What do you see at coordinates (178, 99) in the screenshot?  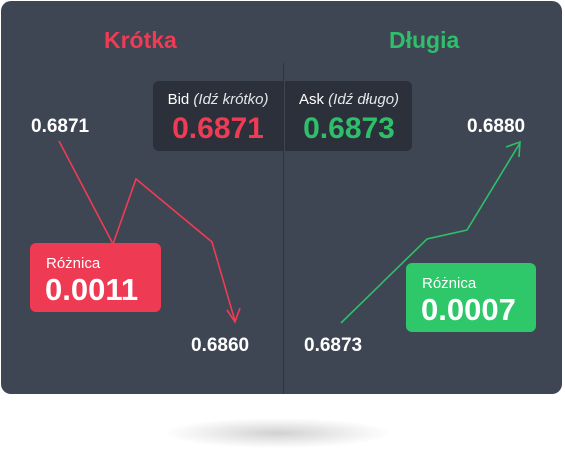 I see `bid-label: Bid` at bounding box center [178, 99].